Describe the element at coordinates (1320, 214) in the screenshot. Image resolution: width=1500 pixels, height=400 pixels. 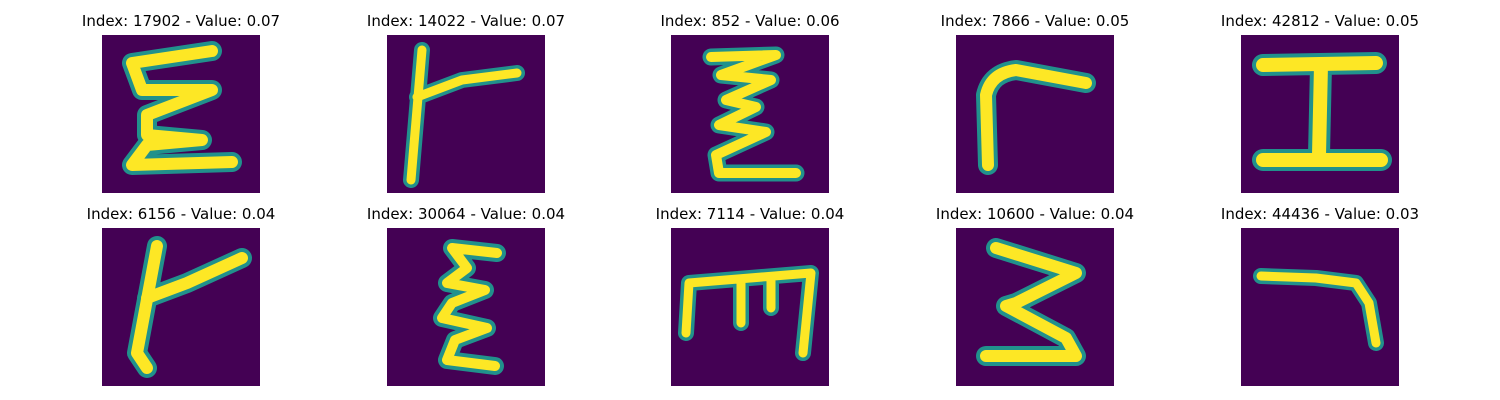
I see `panel-title: Index: 44436 - Value: 0.03` at that location.